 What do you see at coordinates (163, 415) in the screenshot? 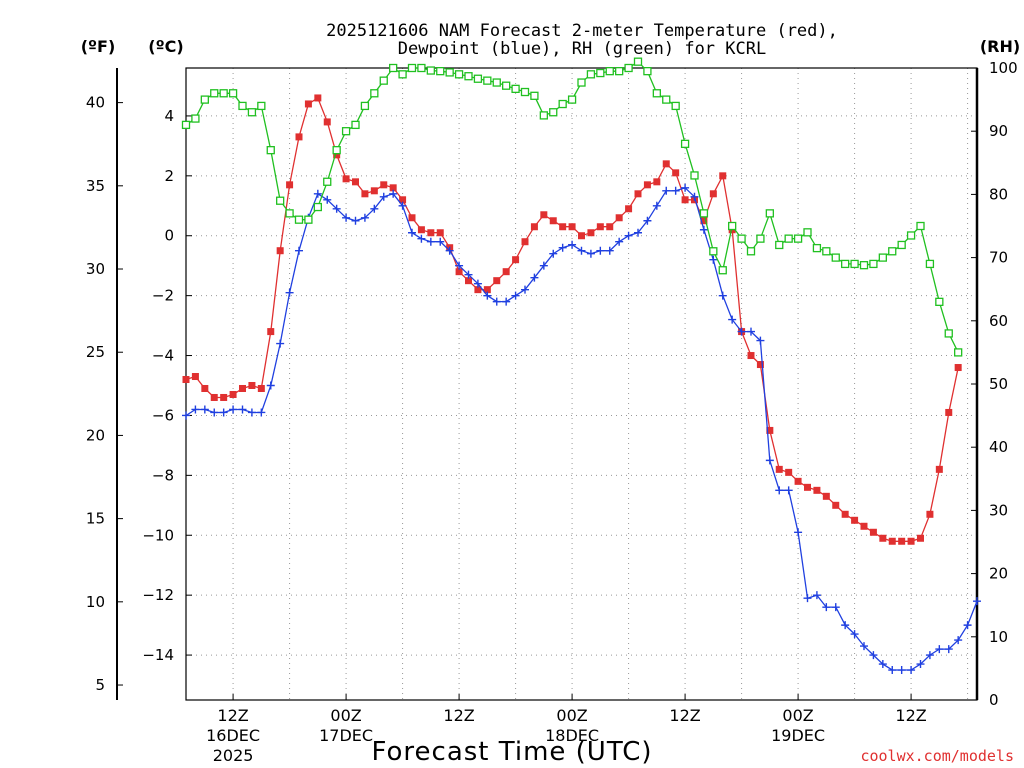
I see `celsius-tick-label: −6` at bounding box center [163, 415].